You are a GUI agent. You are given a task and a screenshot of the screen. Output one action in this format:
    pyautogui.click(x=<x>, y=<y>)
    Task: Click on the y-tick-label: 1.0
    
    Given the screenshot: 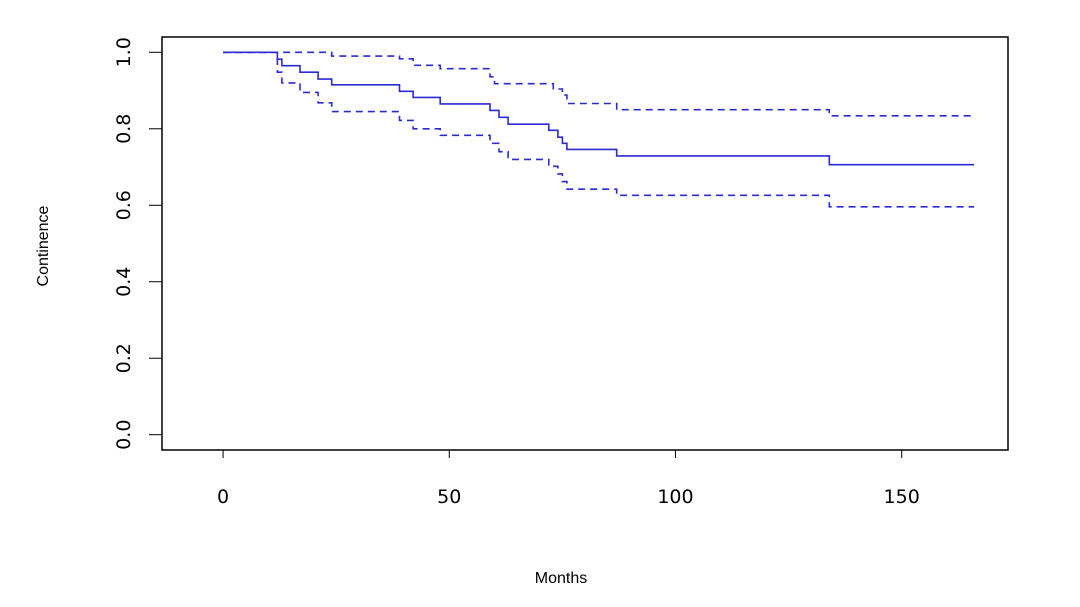 What is the action you would take?
    pyautogui.click(x=124, y=52)
    